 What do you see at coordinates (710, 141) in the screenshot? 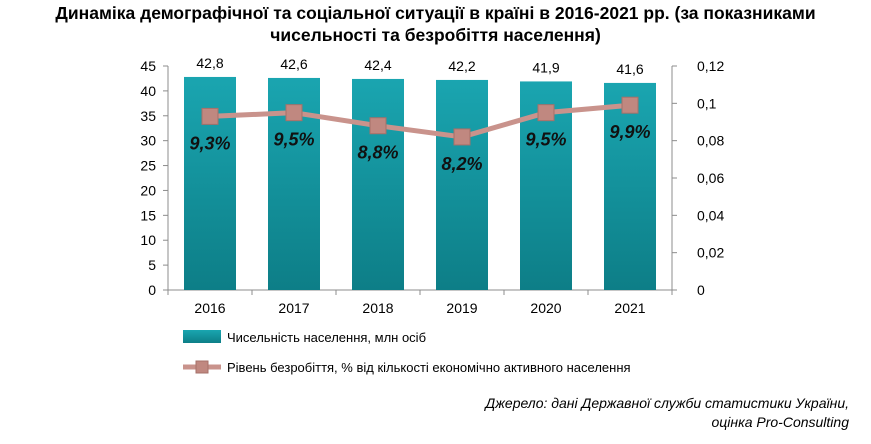
I see `right-tick-label: 0,08` at bounding box center [710, 141].